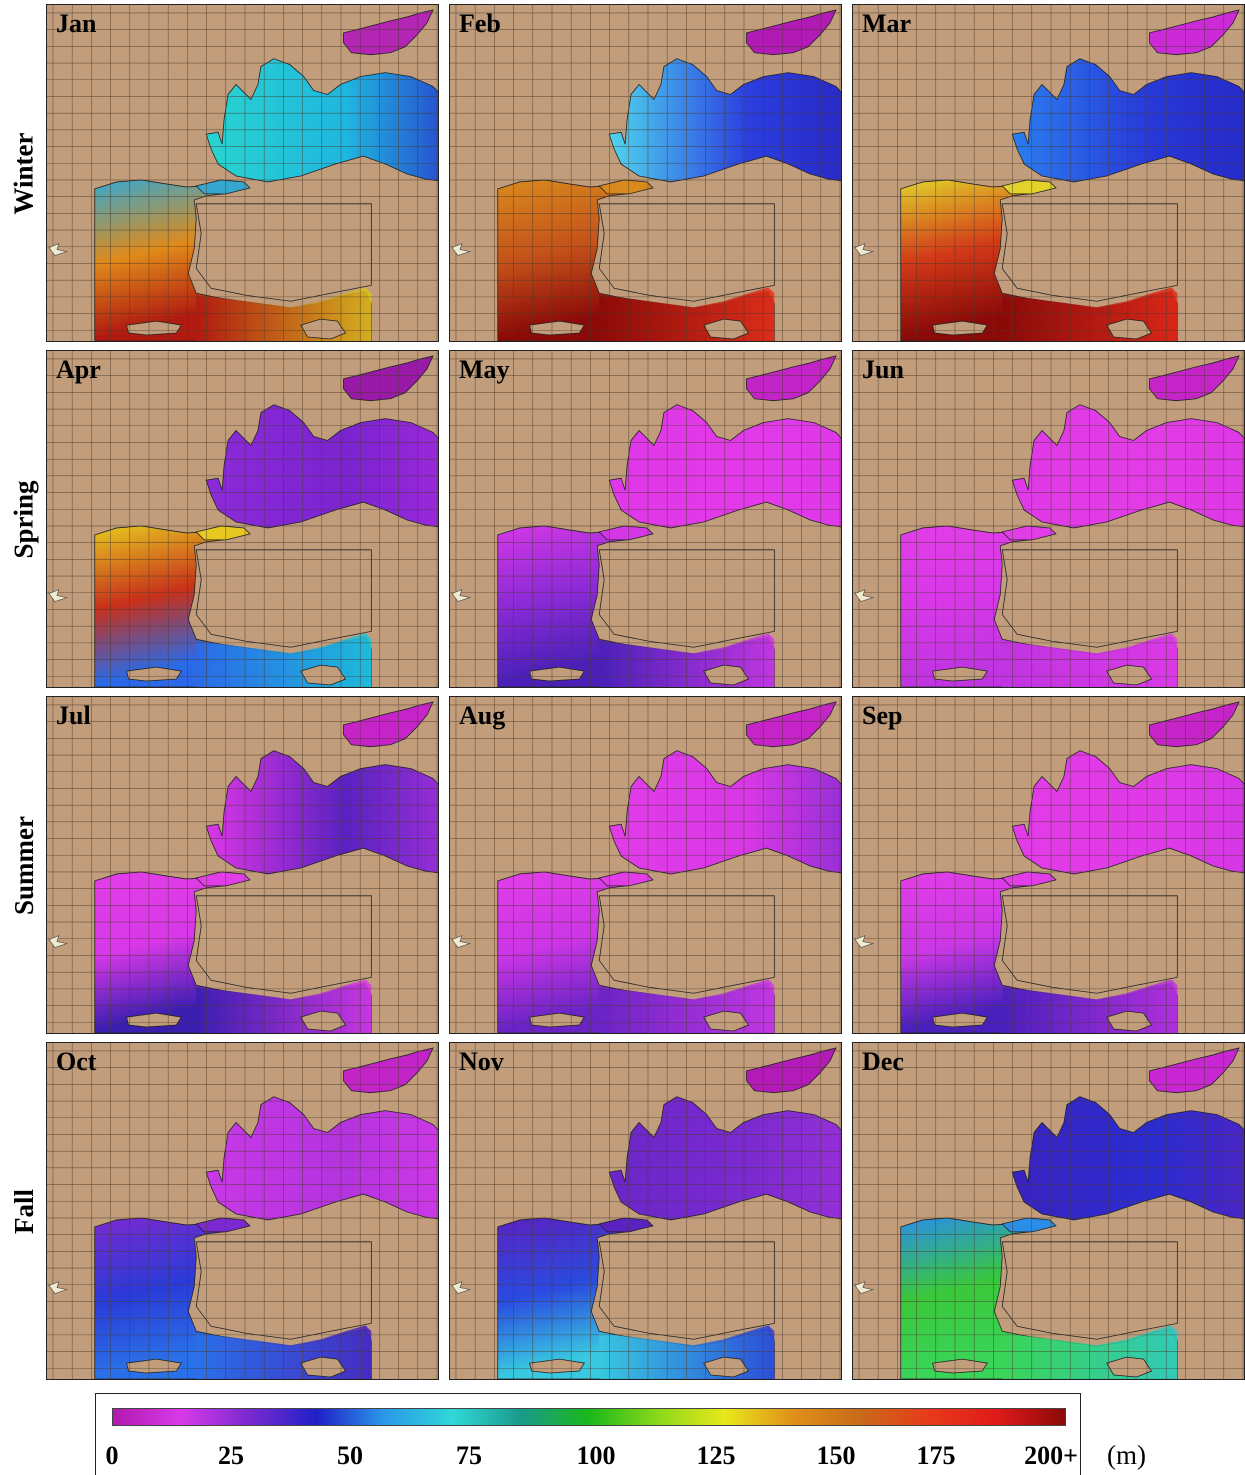  What do you see at coordinates (882, 715) in the screenshot?
I see `month-label: Sep` at bounding box center [882, 715].